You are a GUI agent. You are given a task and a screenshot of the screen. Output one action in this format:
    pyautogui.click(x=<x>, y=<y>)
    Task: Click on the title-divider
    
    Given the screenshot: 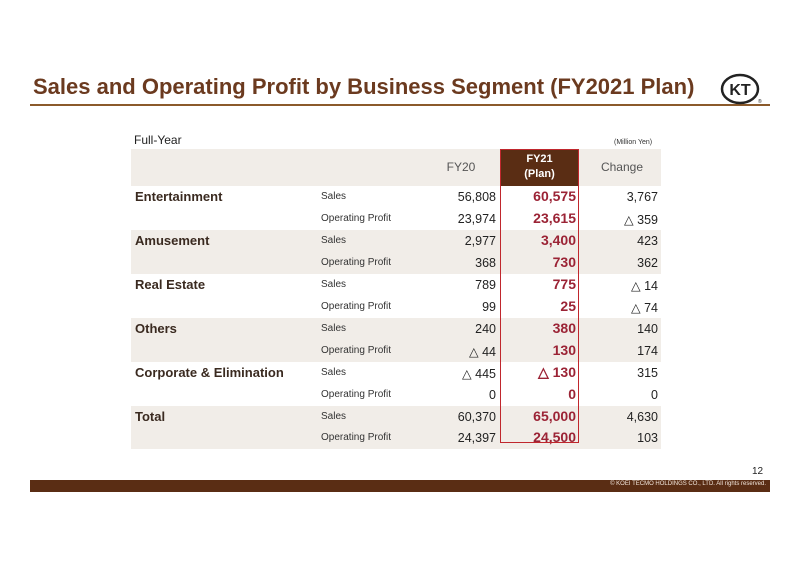 What is the action you would take?
    pyautogui.click(x=400, y=105)
    